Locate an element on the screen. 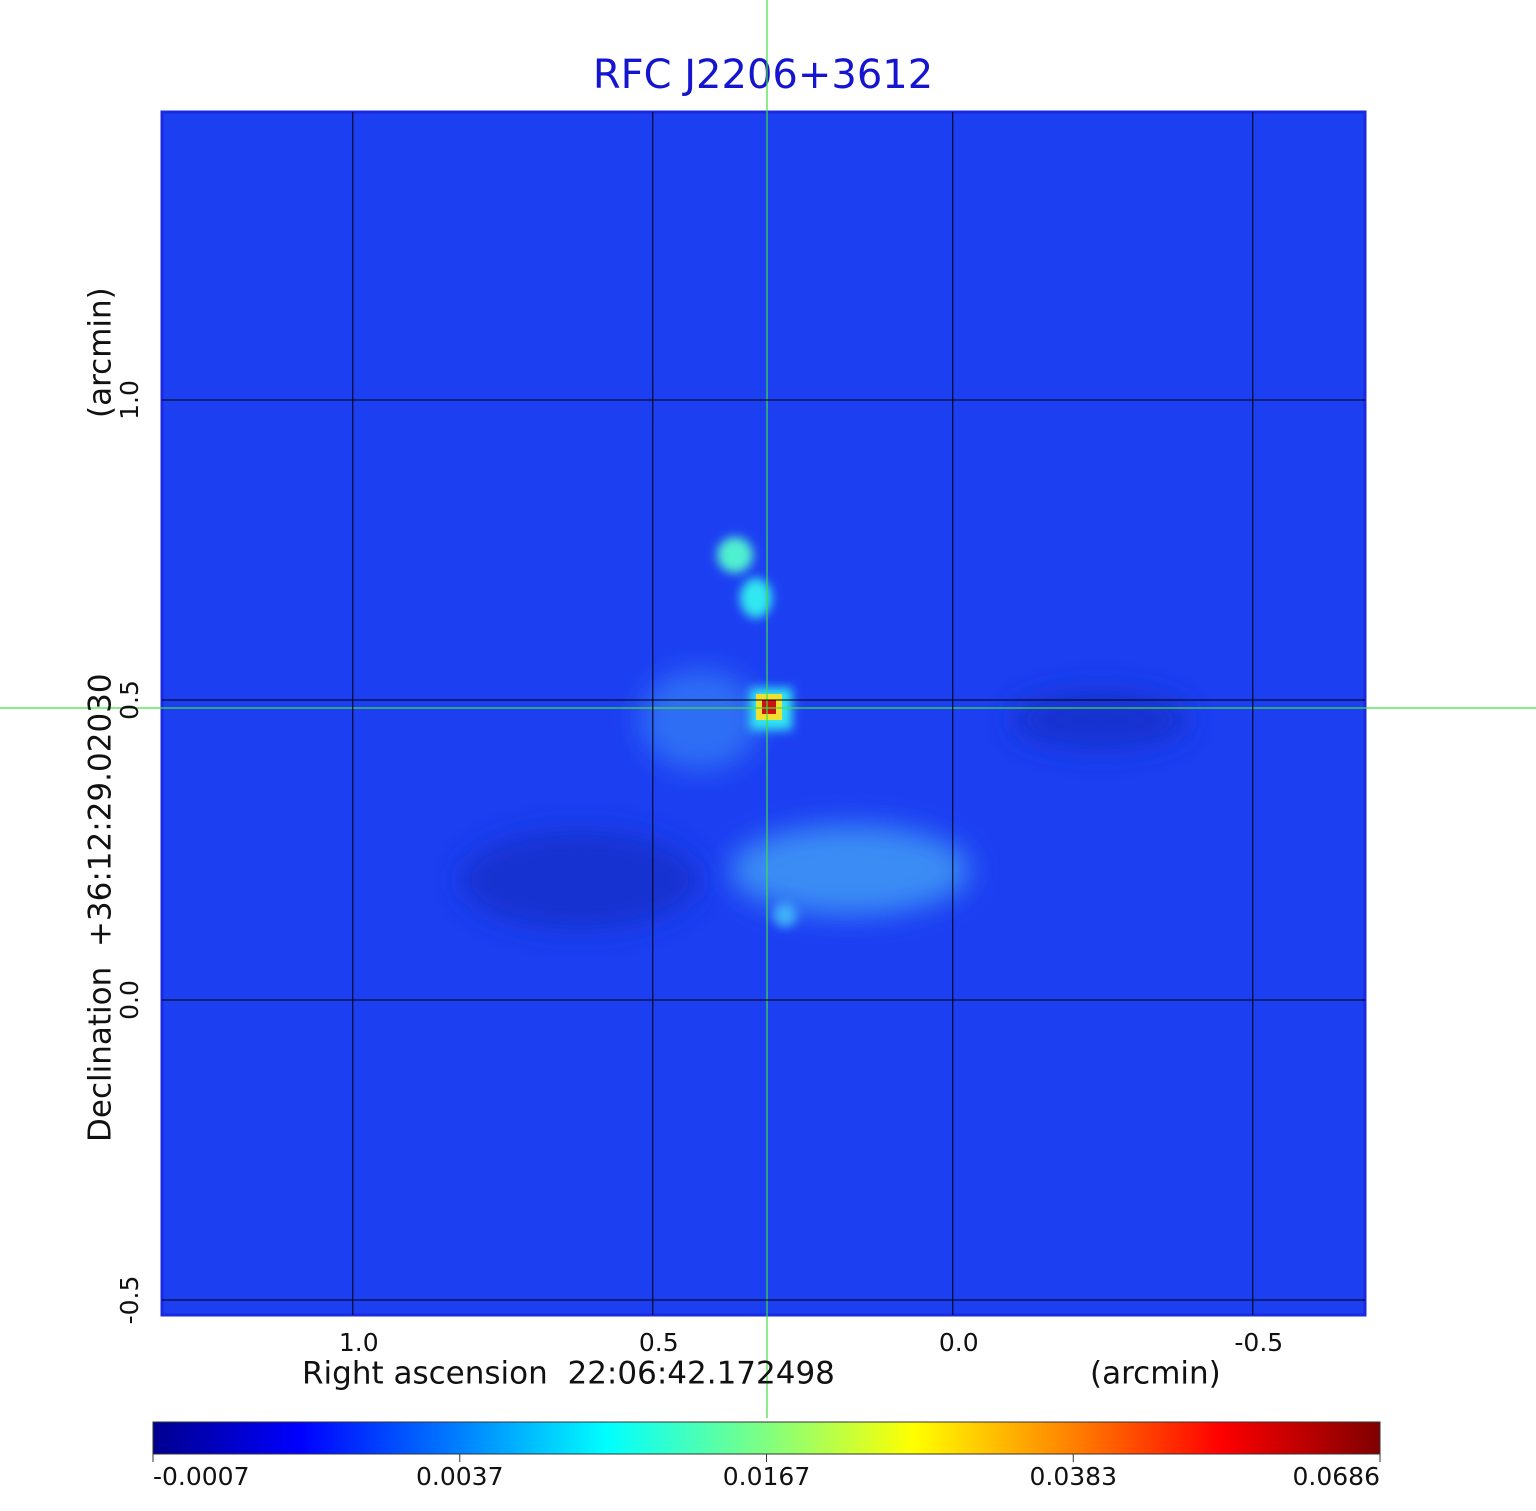 The height and width of the screenshot is (1511, 1536). x-tick-label: 0.0 is located at coordinates (959, 1342).